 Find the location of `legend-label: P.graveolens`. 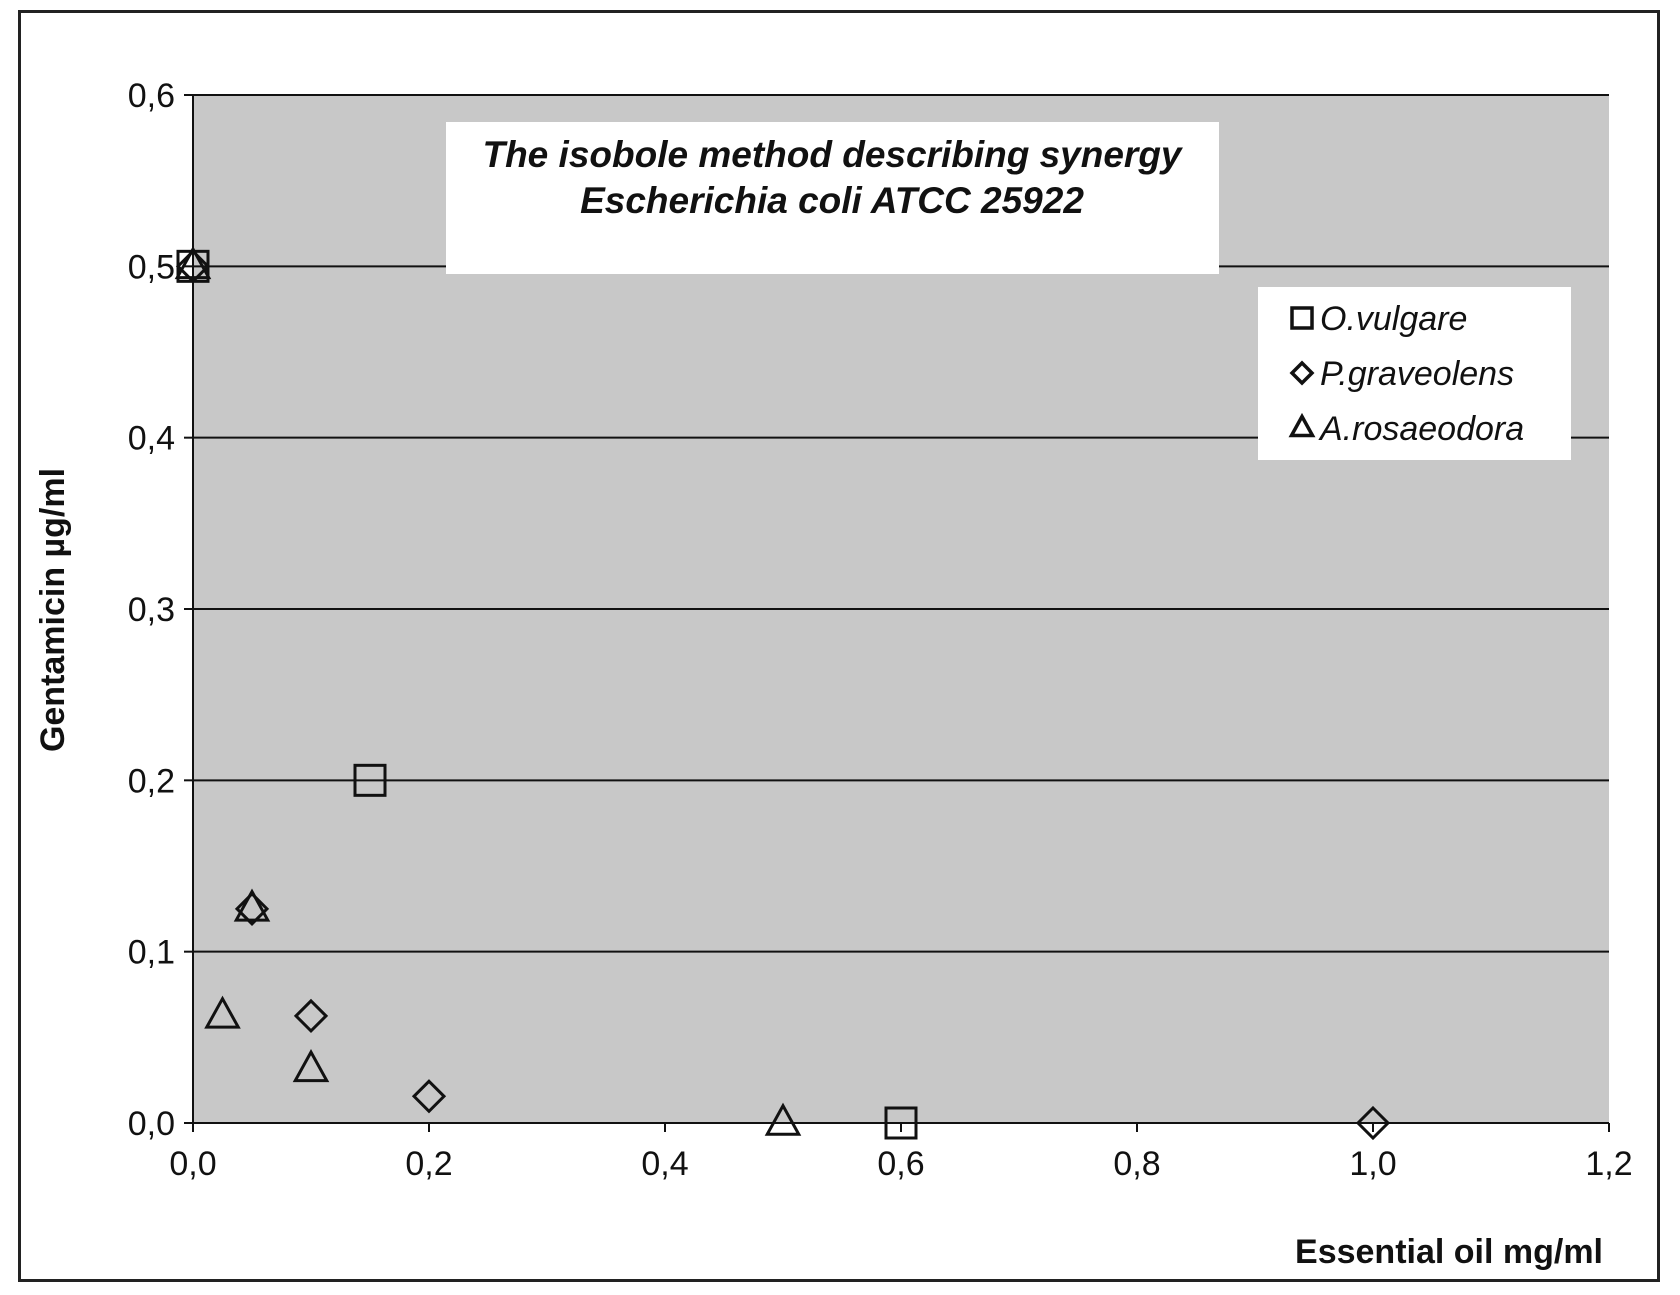

legend-label: P.graveolens is located at coordinates (1417, 374).